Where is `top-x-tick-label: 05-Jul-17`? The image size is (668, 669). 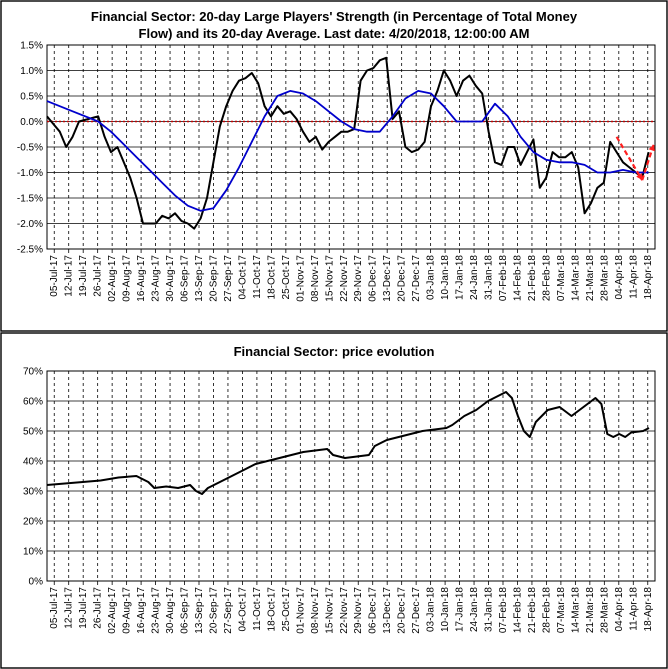
top-x-tick-label: 05-Jul-17 is located at coordinates (54, 276).